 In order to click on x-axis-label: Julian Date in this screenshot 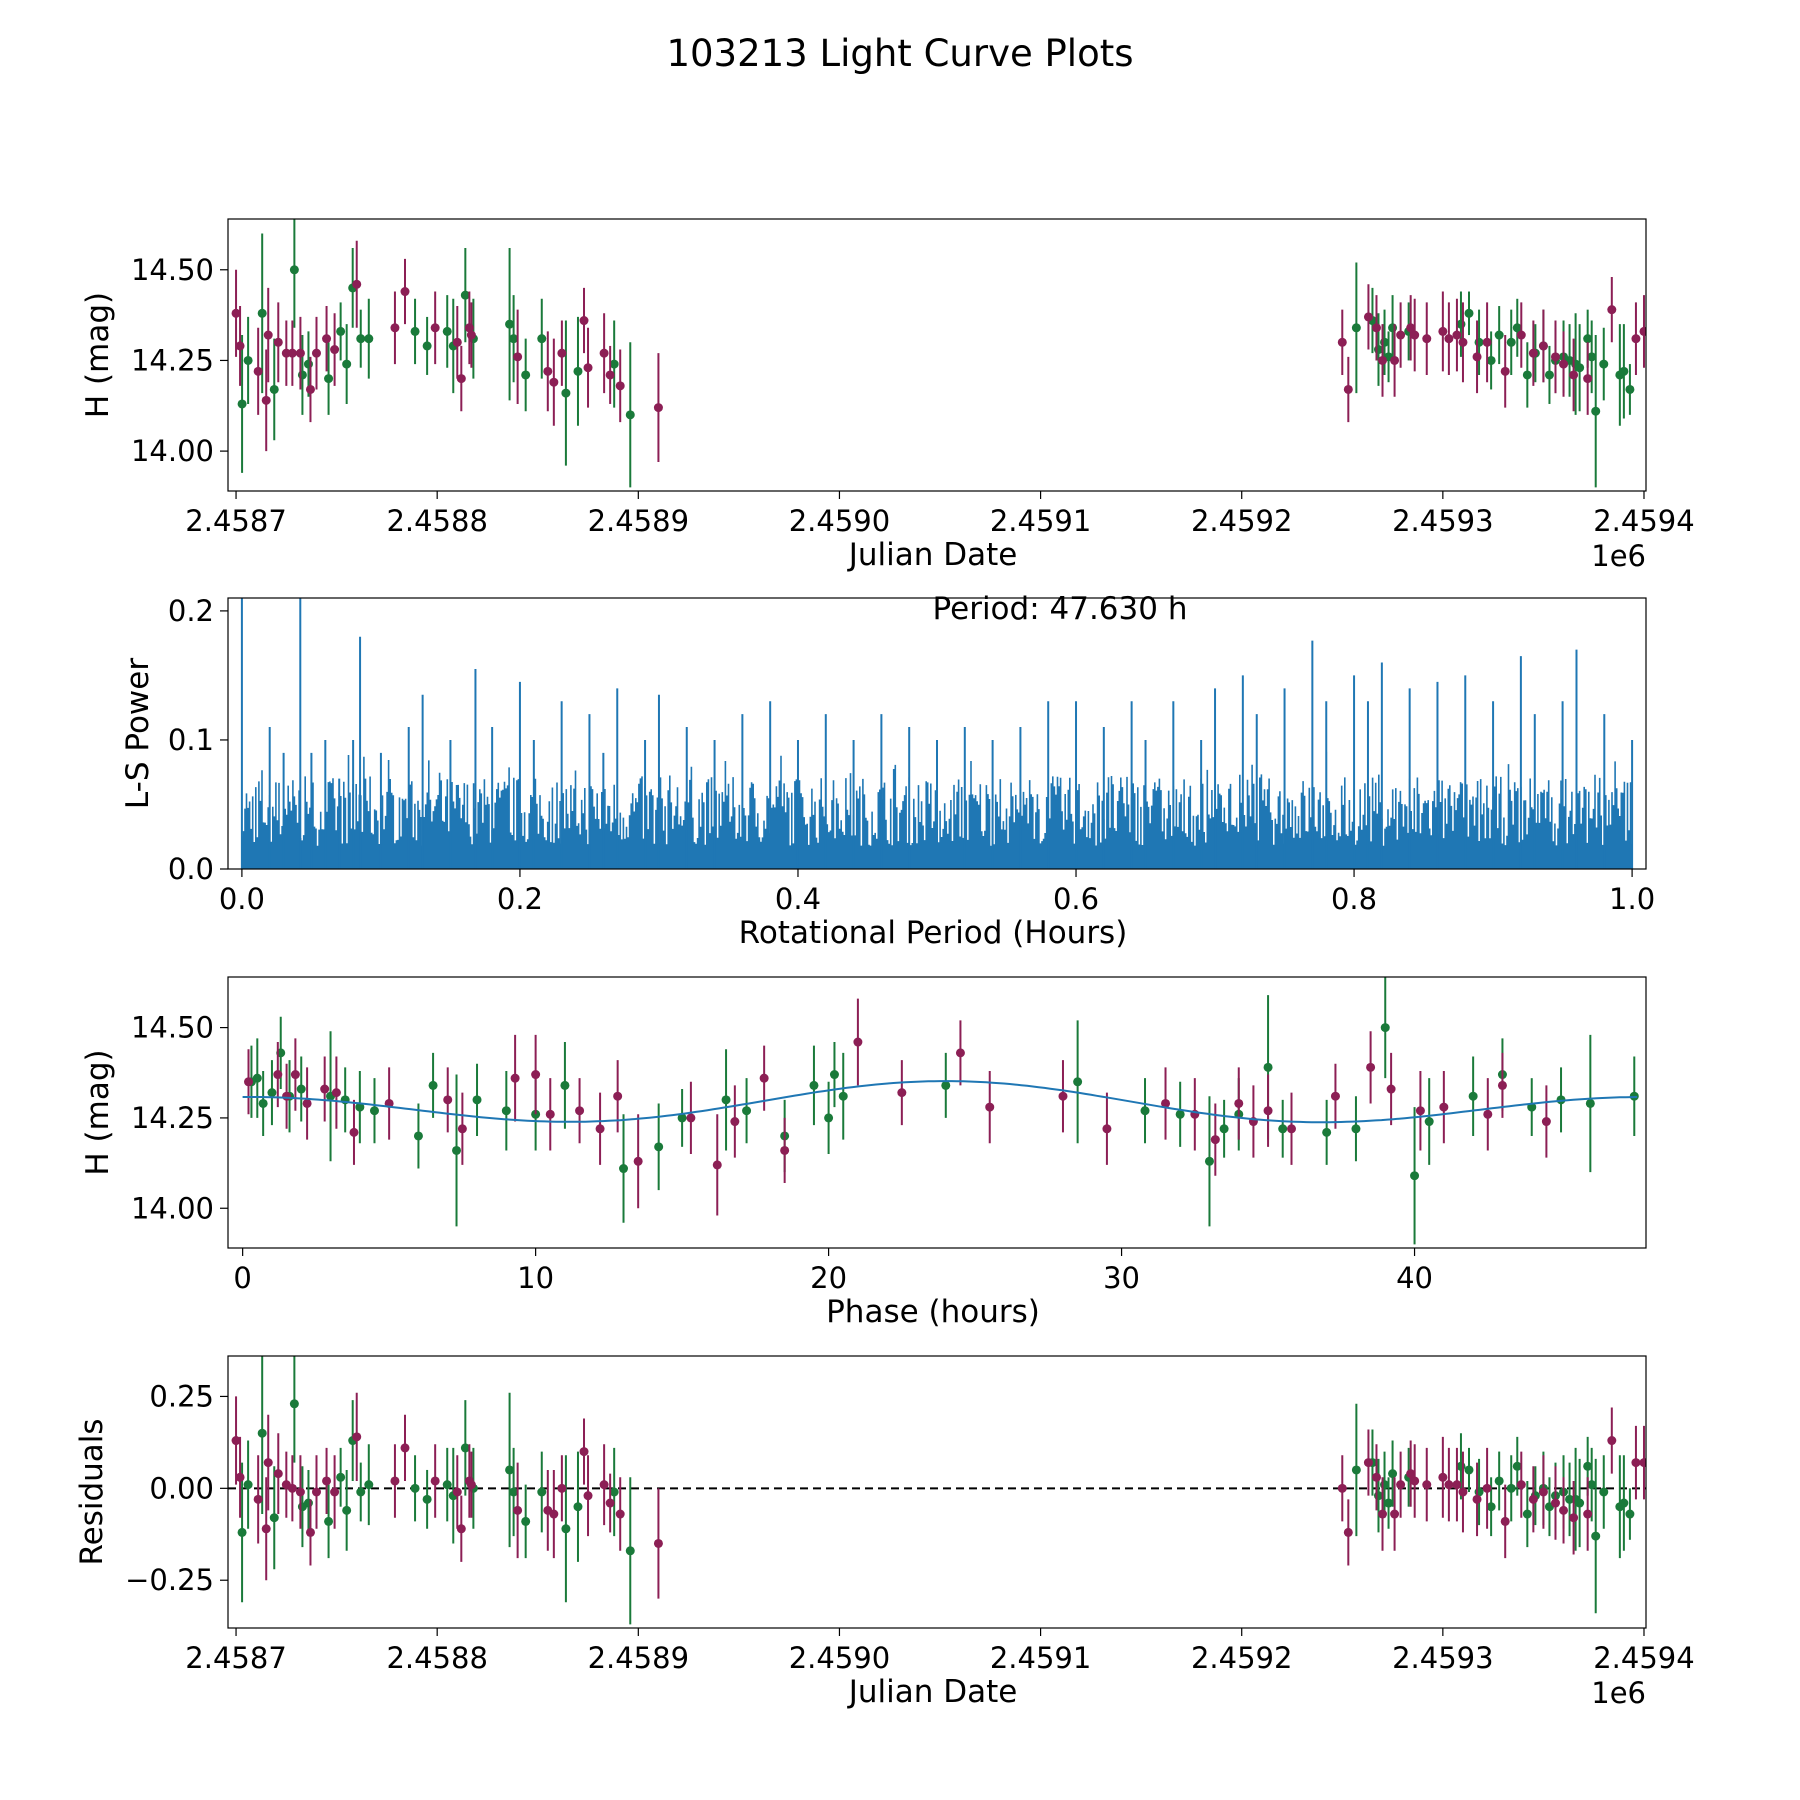, I will do `click(932, 1692)`.